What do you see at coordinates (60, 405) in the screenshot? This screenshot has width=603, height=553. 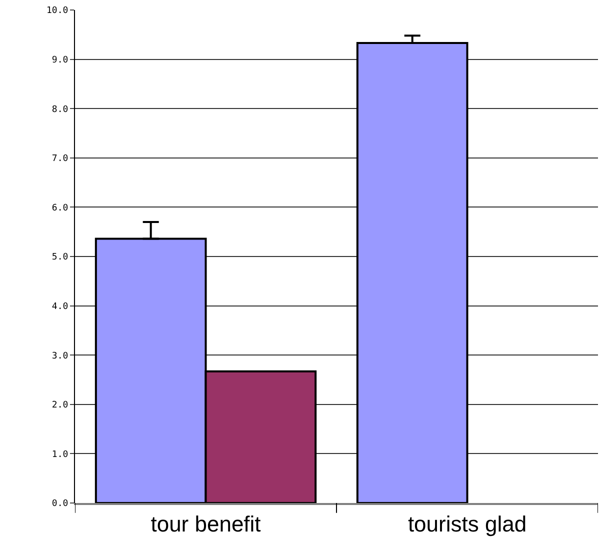 I see `y-tick-label: 2.0` at bounding box center [60, 405].